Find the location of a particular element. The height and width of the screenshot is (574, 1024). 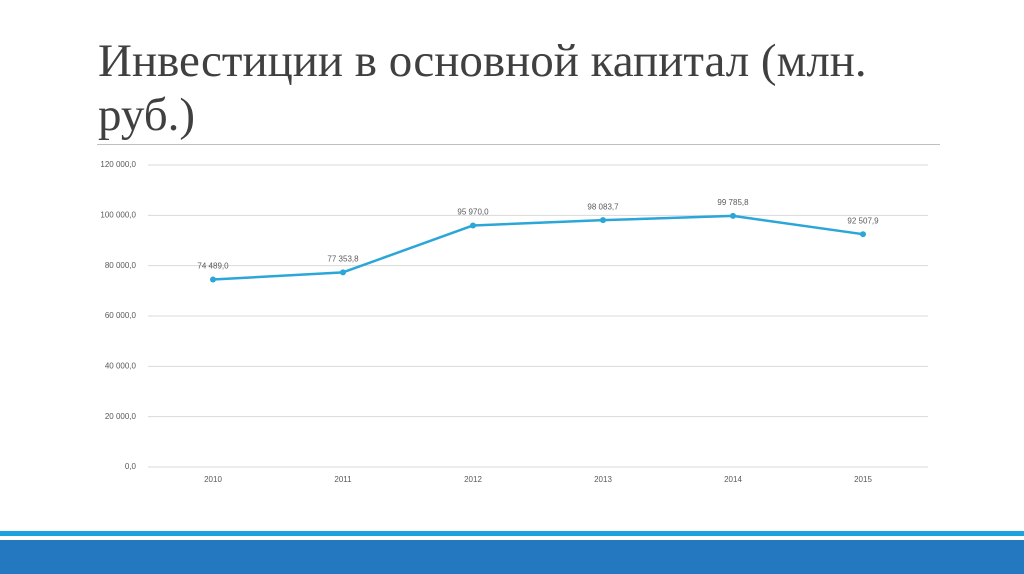

x-tick-label: 2015 is located at coordinates (863, 479).